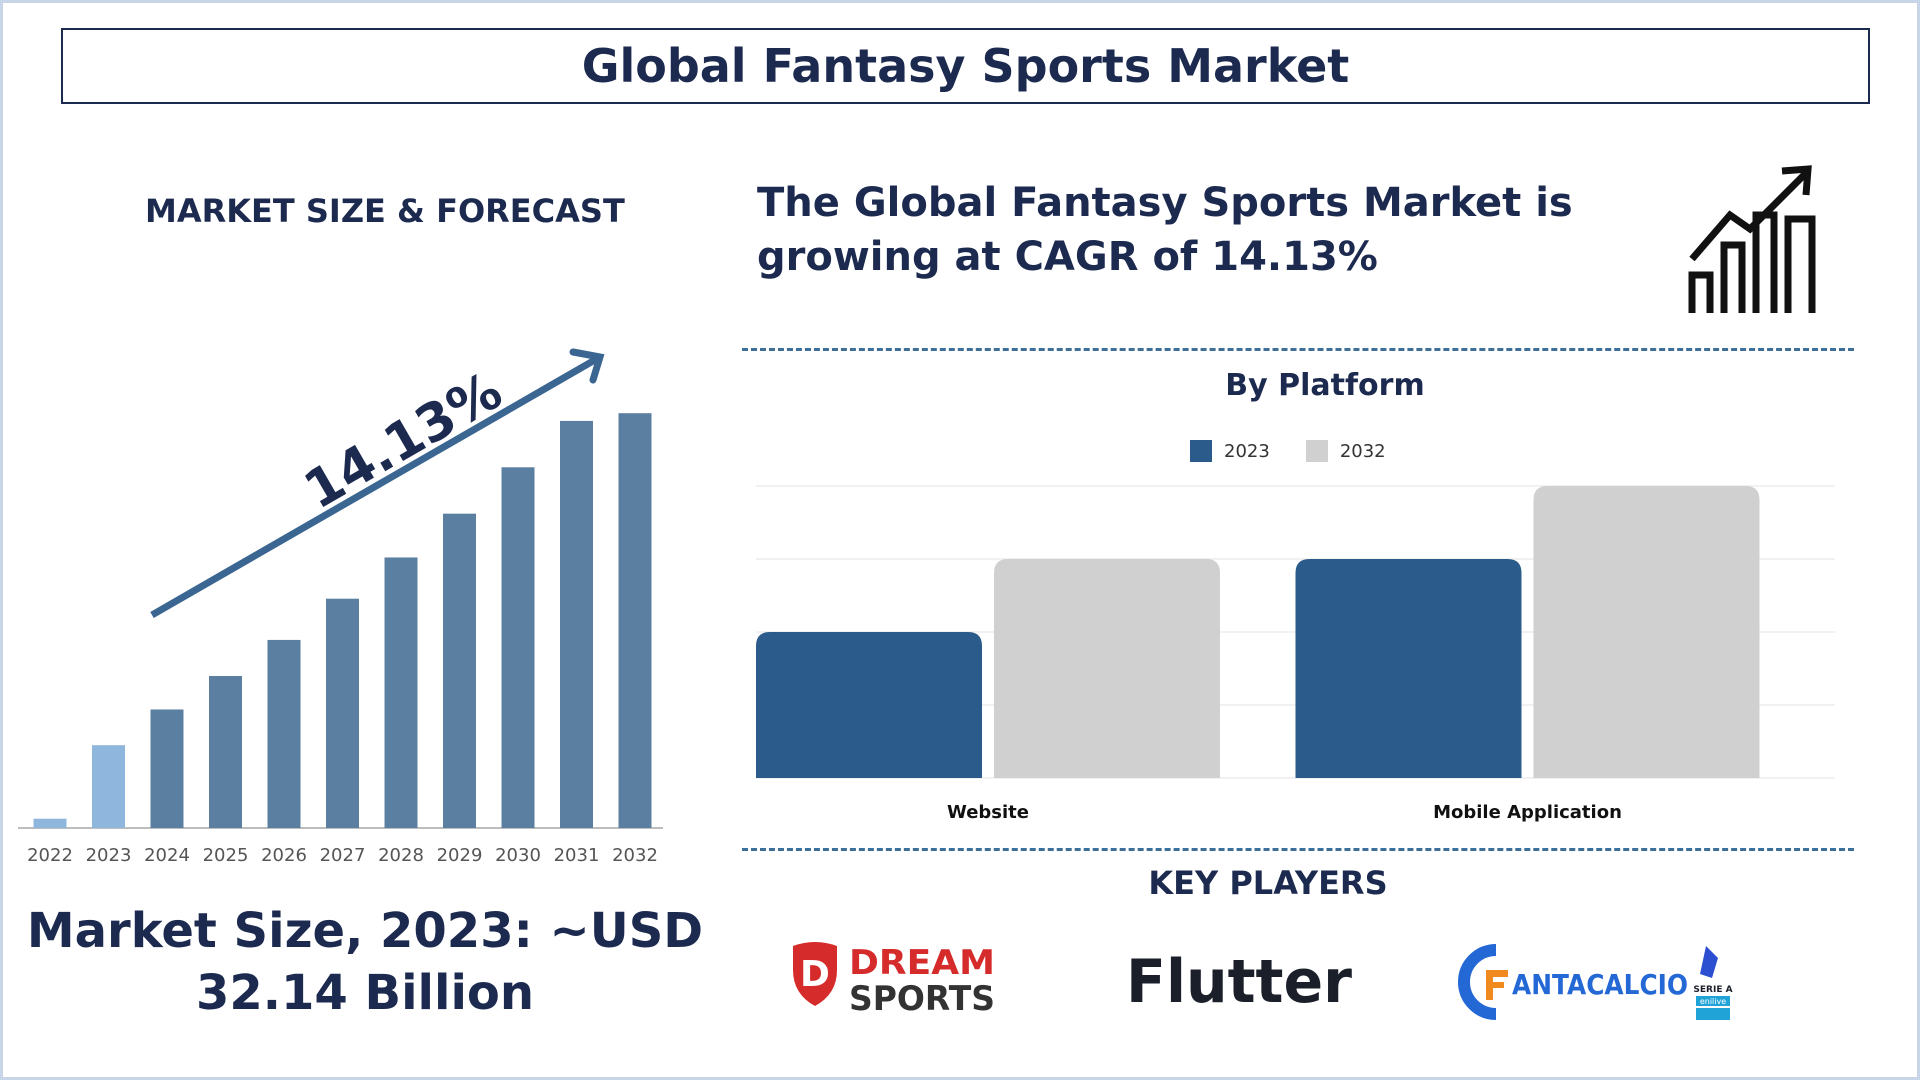 The height and width of the screenshot is (1080, 1920). Describe the element at coordinates (869, 705) in the screenshot. I see `bar-website-2023` at that location.